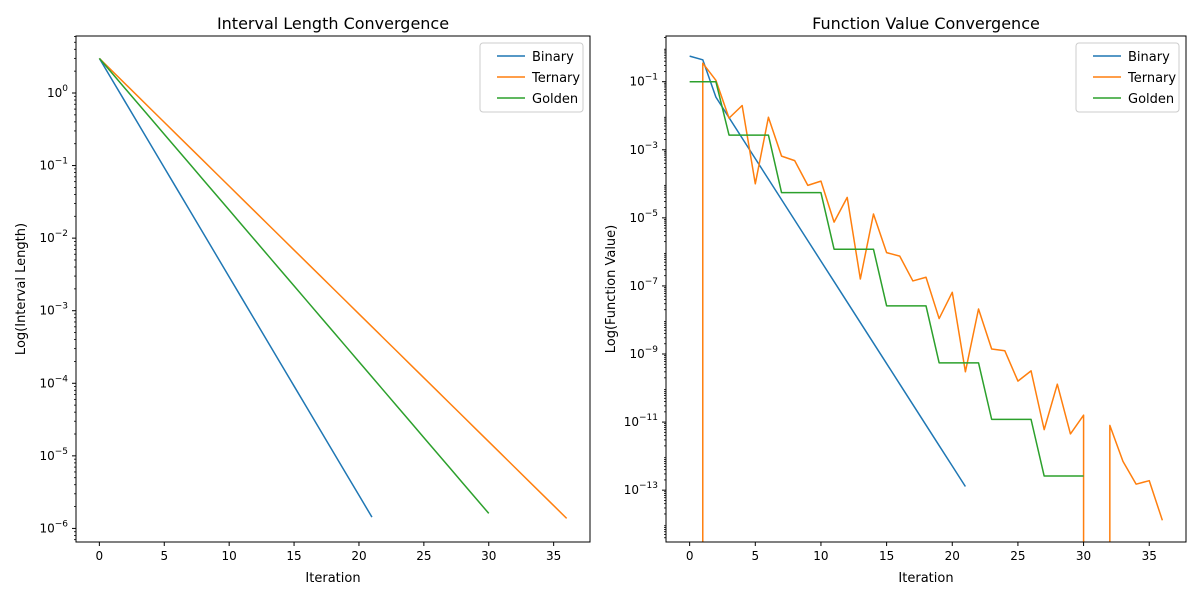  Describe the element at coordinates (328, 552) in the screenshot. I see `interval-x-ticks: 0 5 10 15 20 25 30 35` at that location.